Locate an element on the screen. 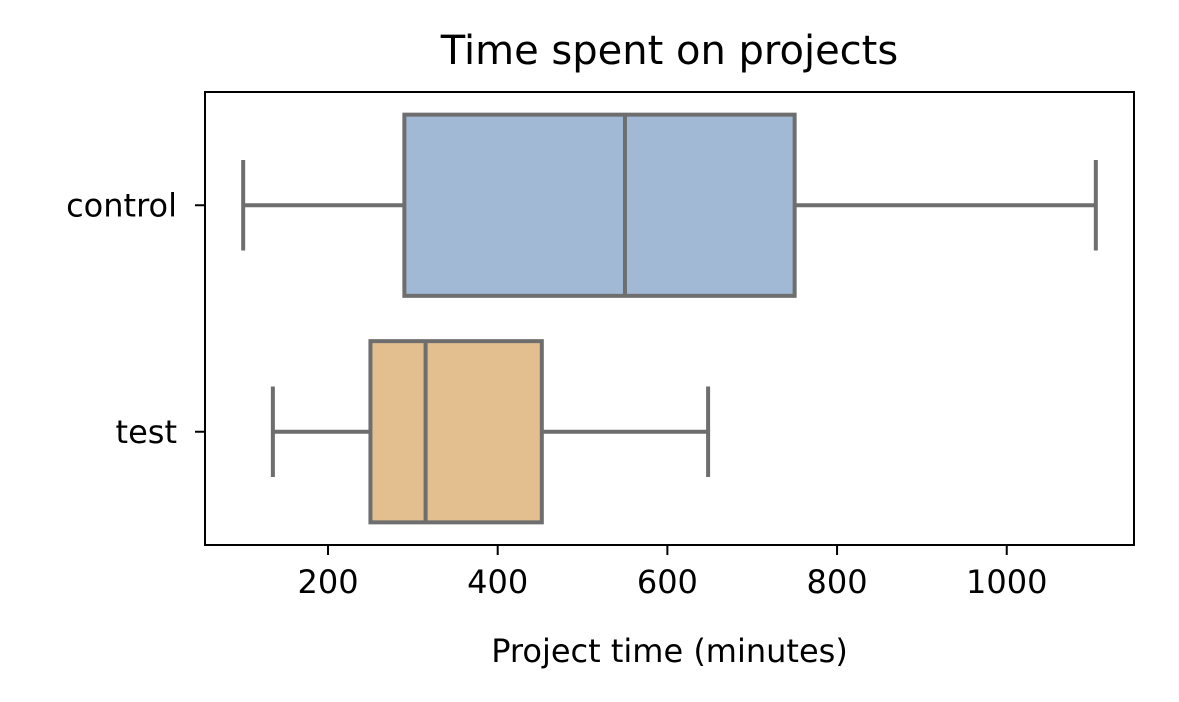 The height and width of the screenshot is (702, 1179). chart-title: Time spent on projects is located at coordinates (669, 51).